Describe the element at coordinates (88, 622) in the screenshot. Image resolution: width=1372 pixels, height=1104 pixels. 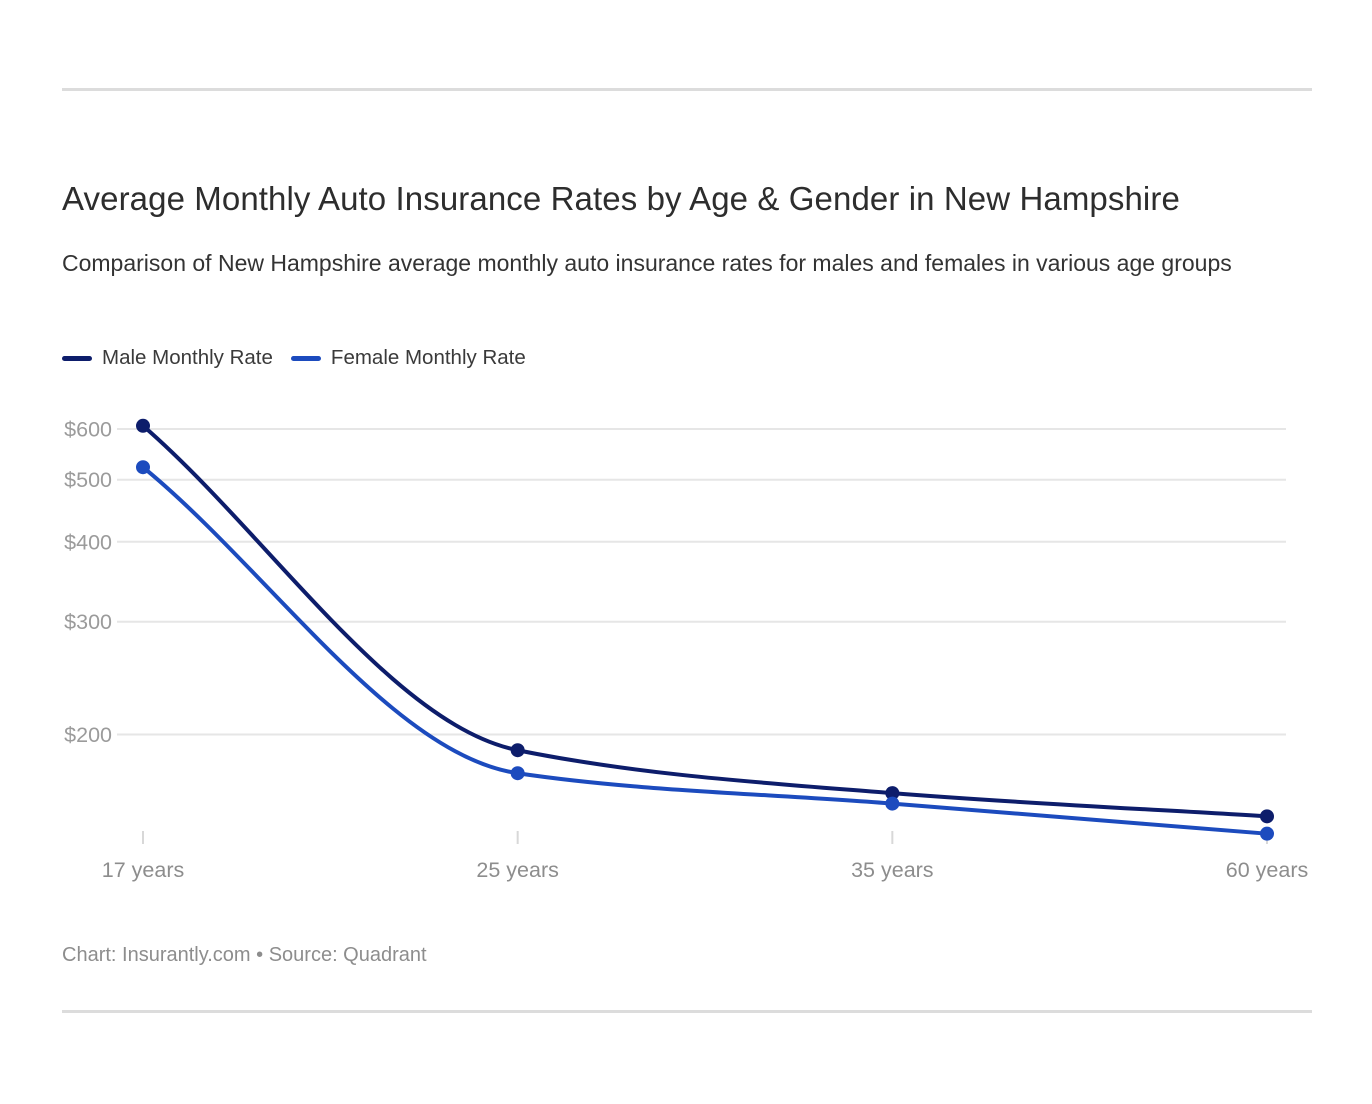
I see `y-axis-label: $300` at that location.